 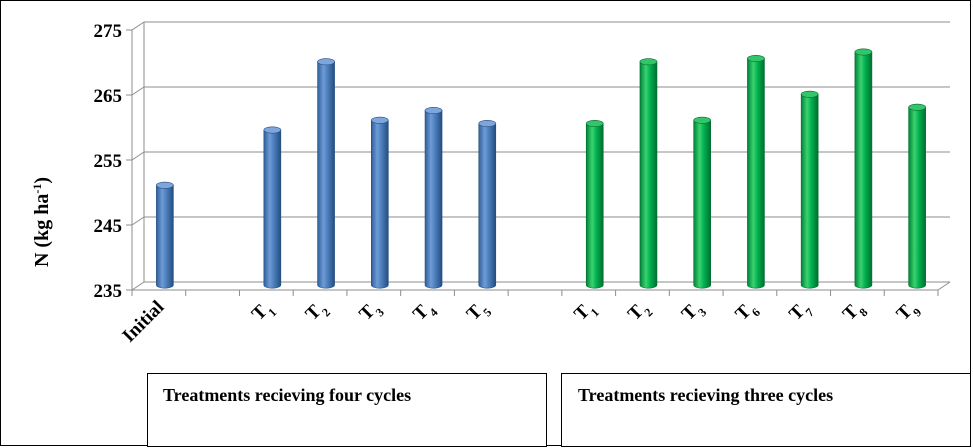 I want to click on x-tick-label: T4, so click(x=425, y=313).